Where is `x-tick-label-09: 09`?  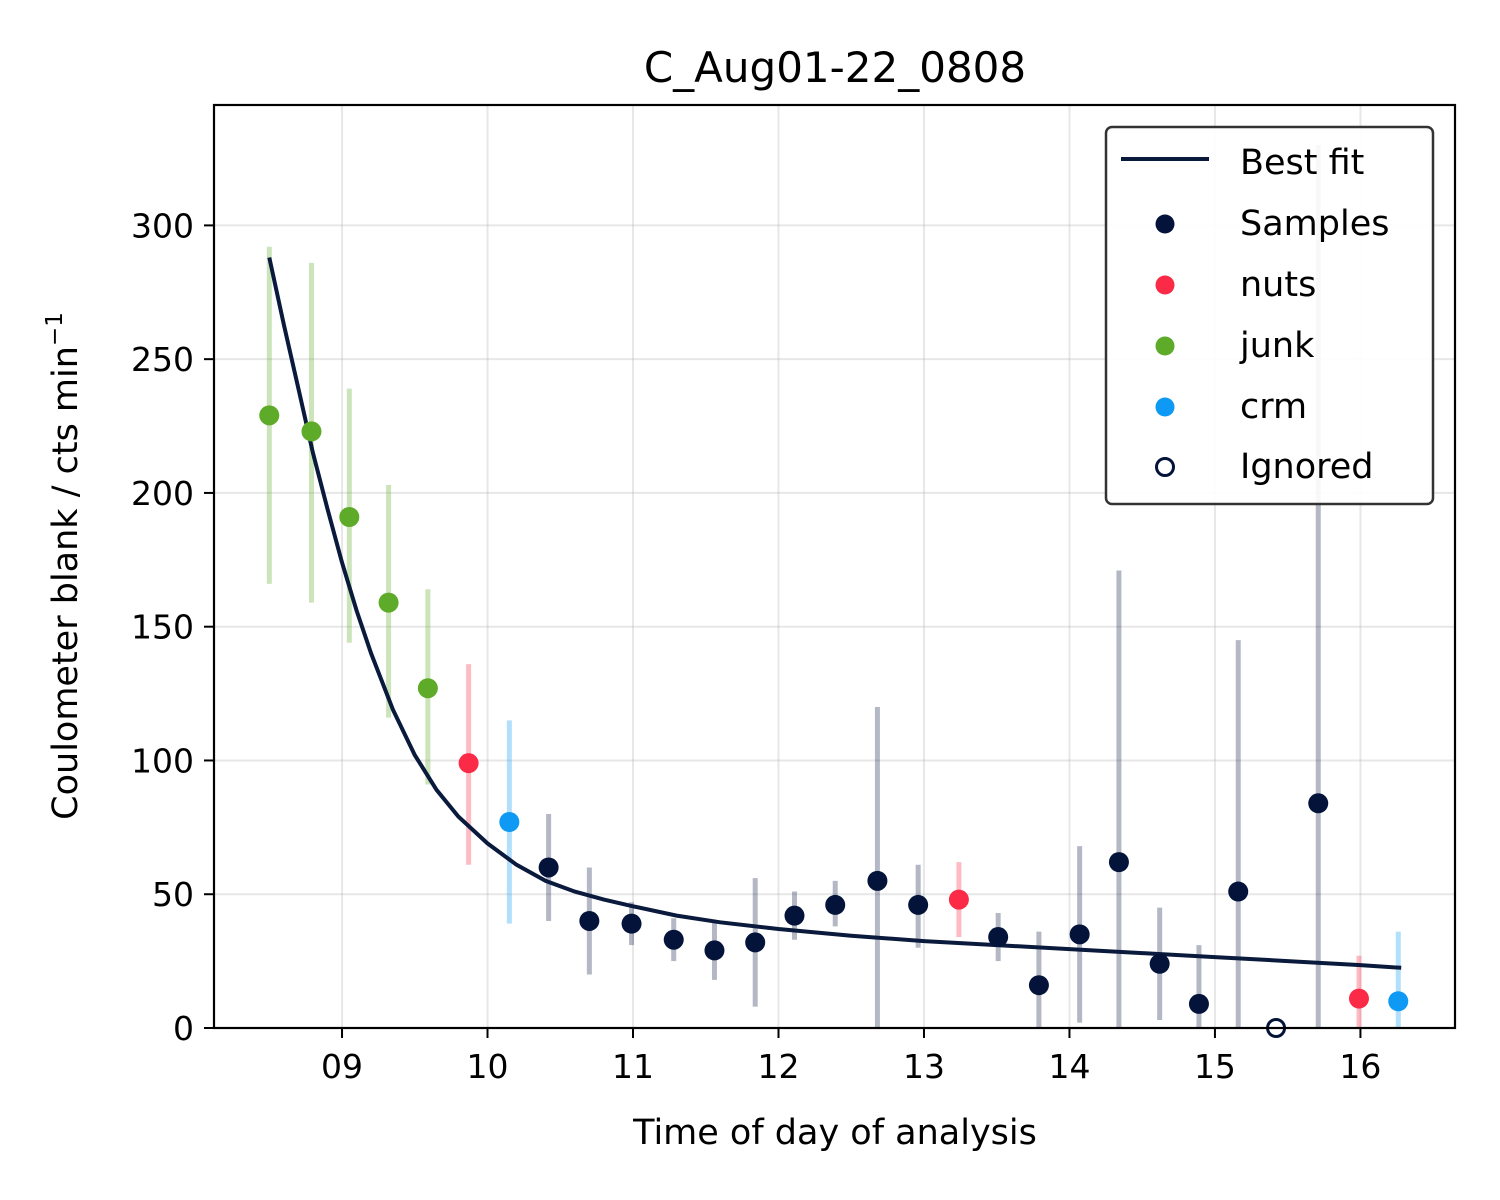 x-tick-label-09: 09 is located at coordinates (342, 1066).